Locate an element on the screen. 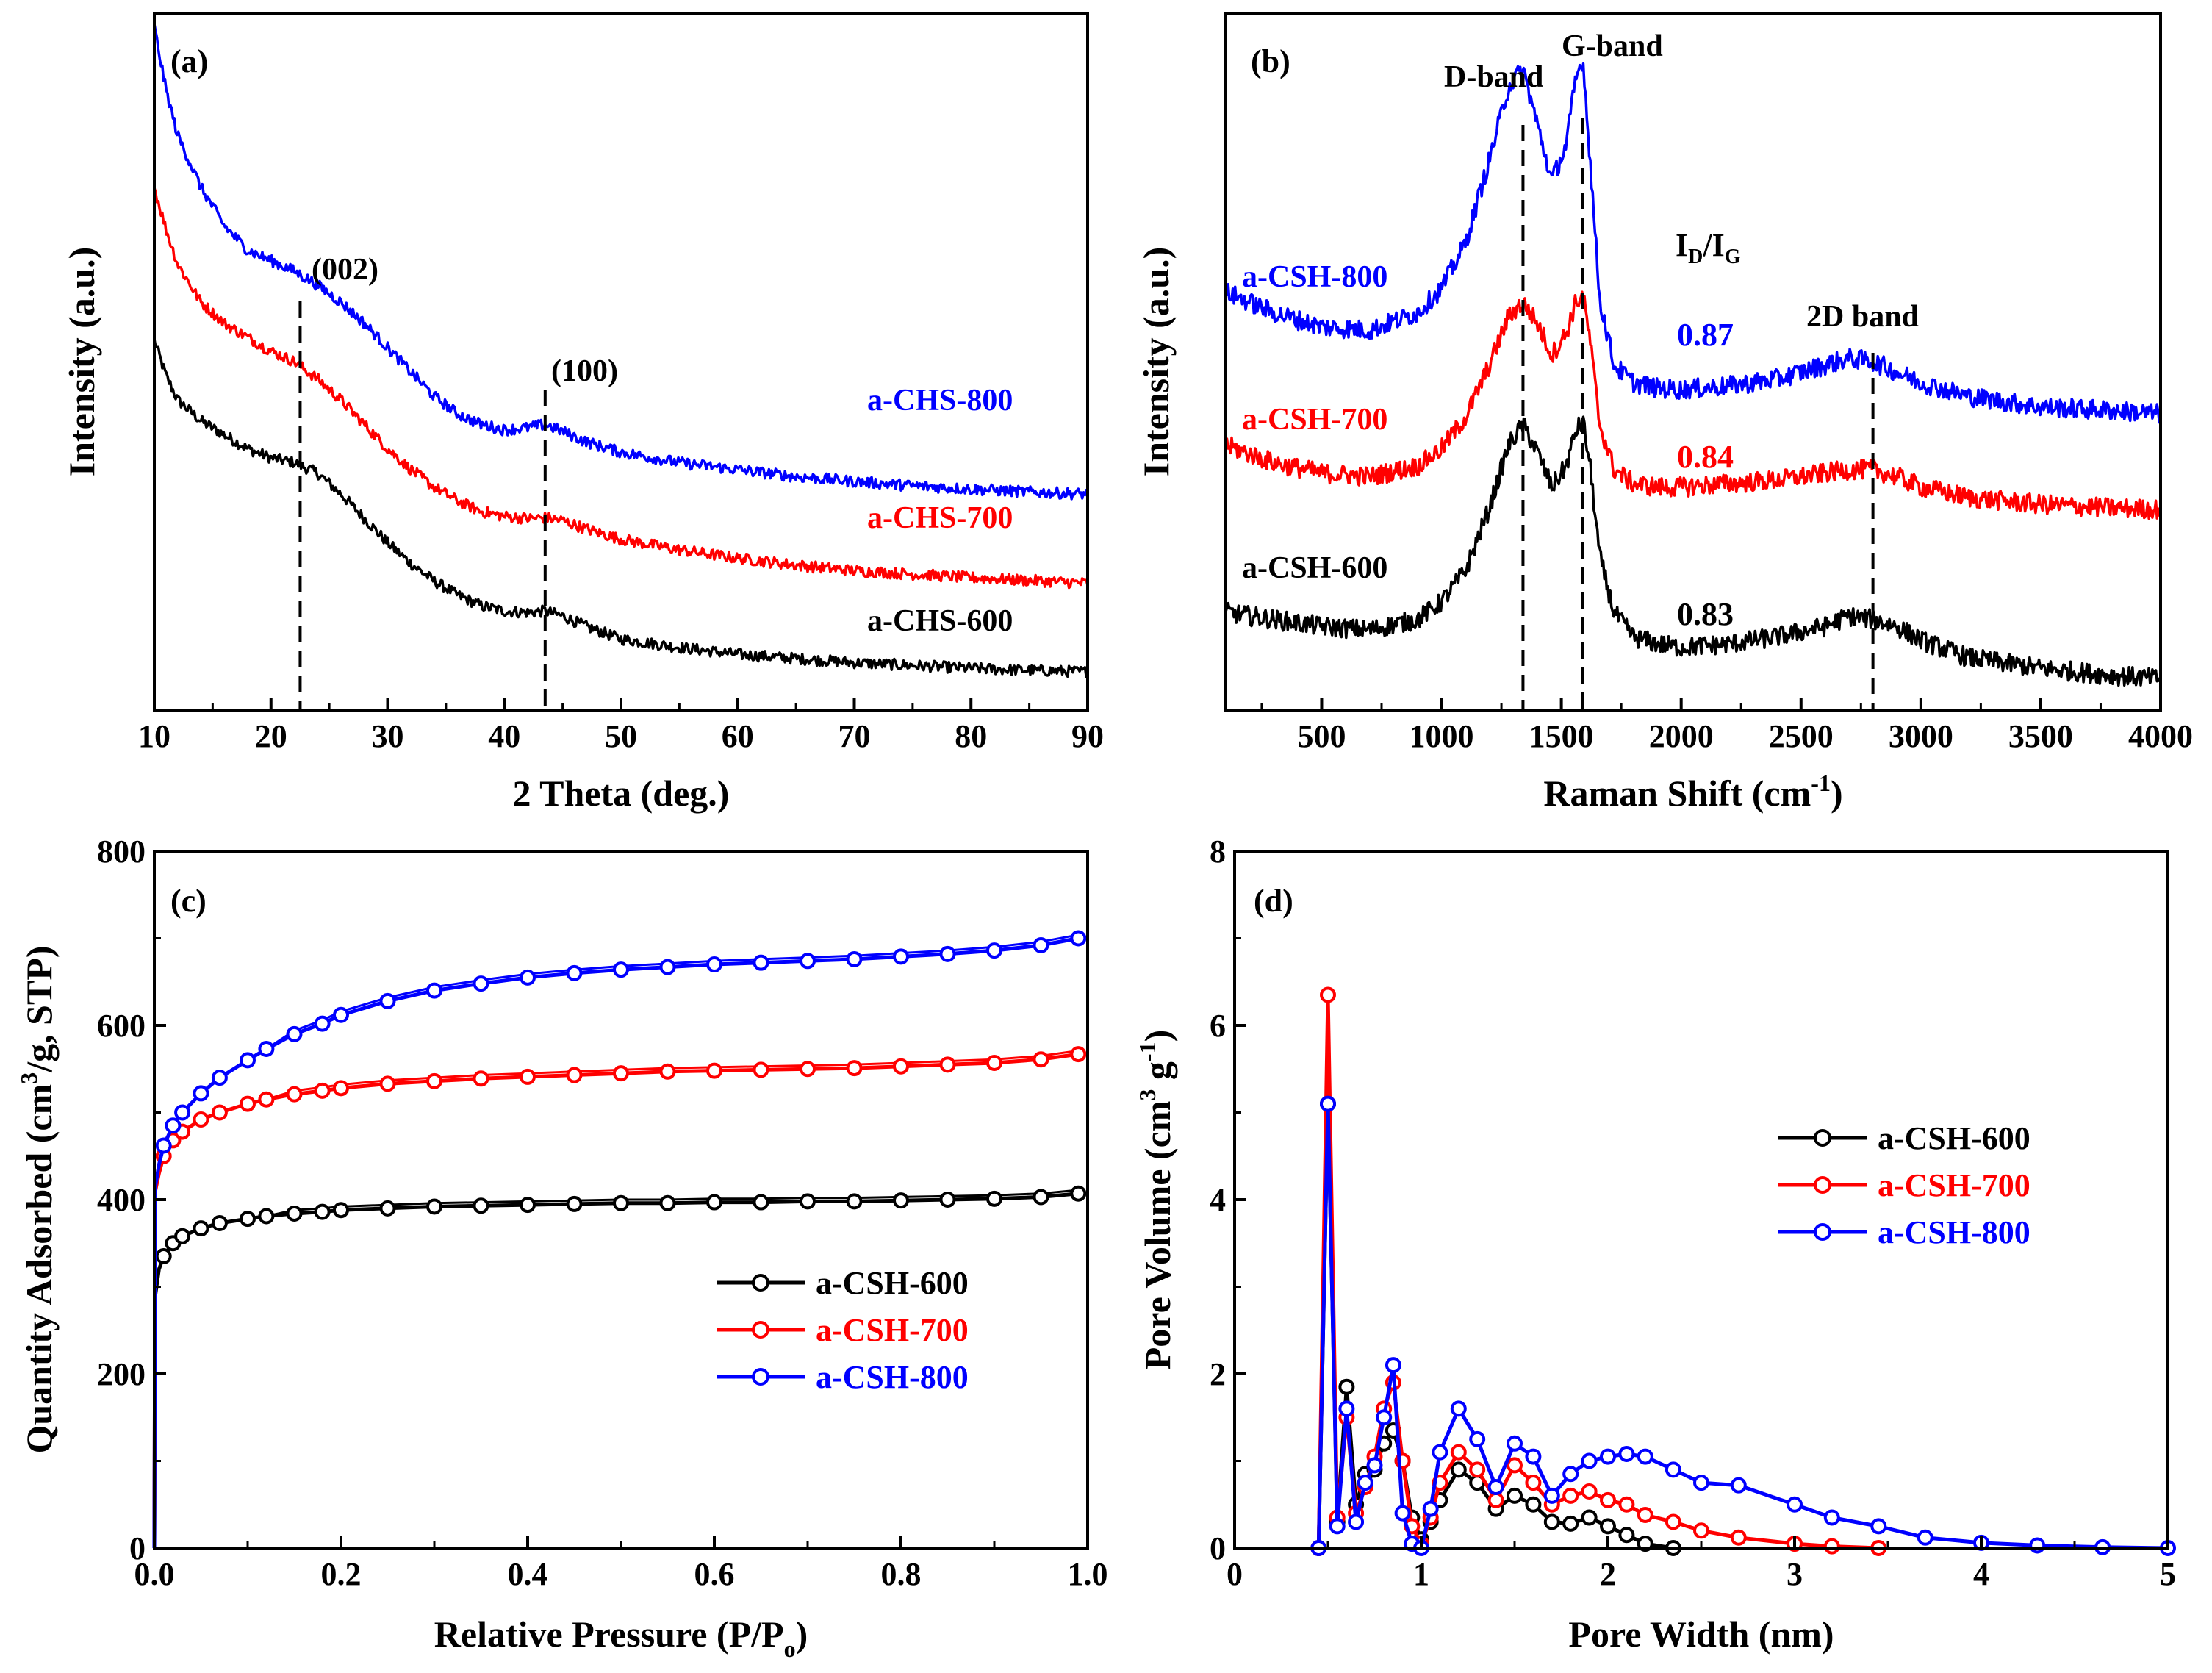  psd-xtick-label: 2 is located at coordinates (1608, 1574).